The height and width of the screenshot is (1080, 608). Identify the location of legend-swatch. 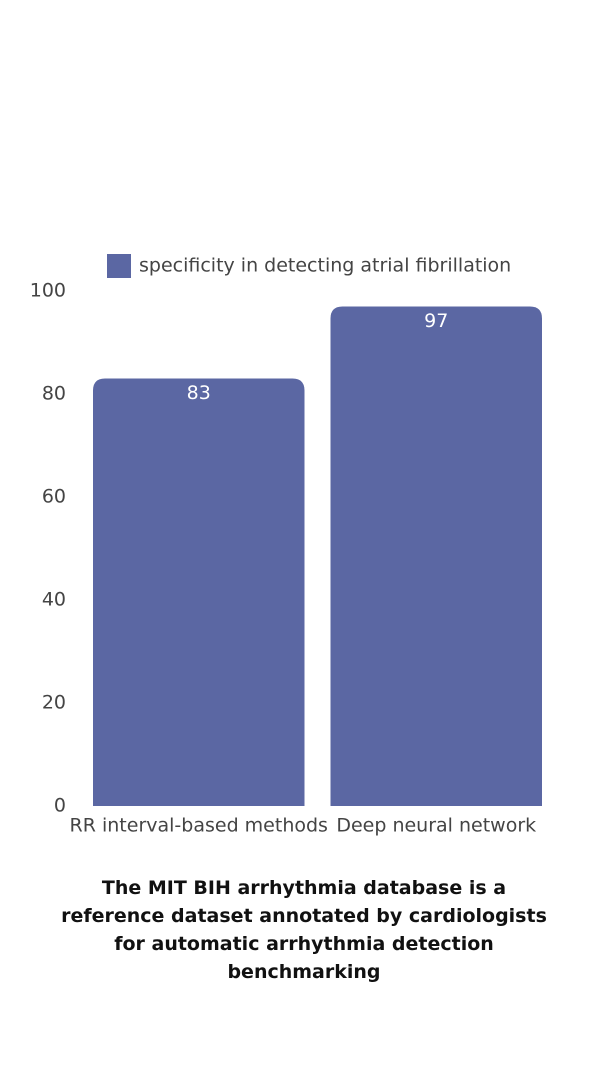
(119, 266).